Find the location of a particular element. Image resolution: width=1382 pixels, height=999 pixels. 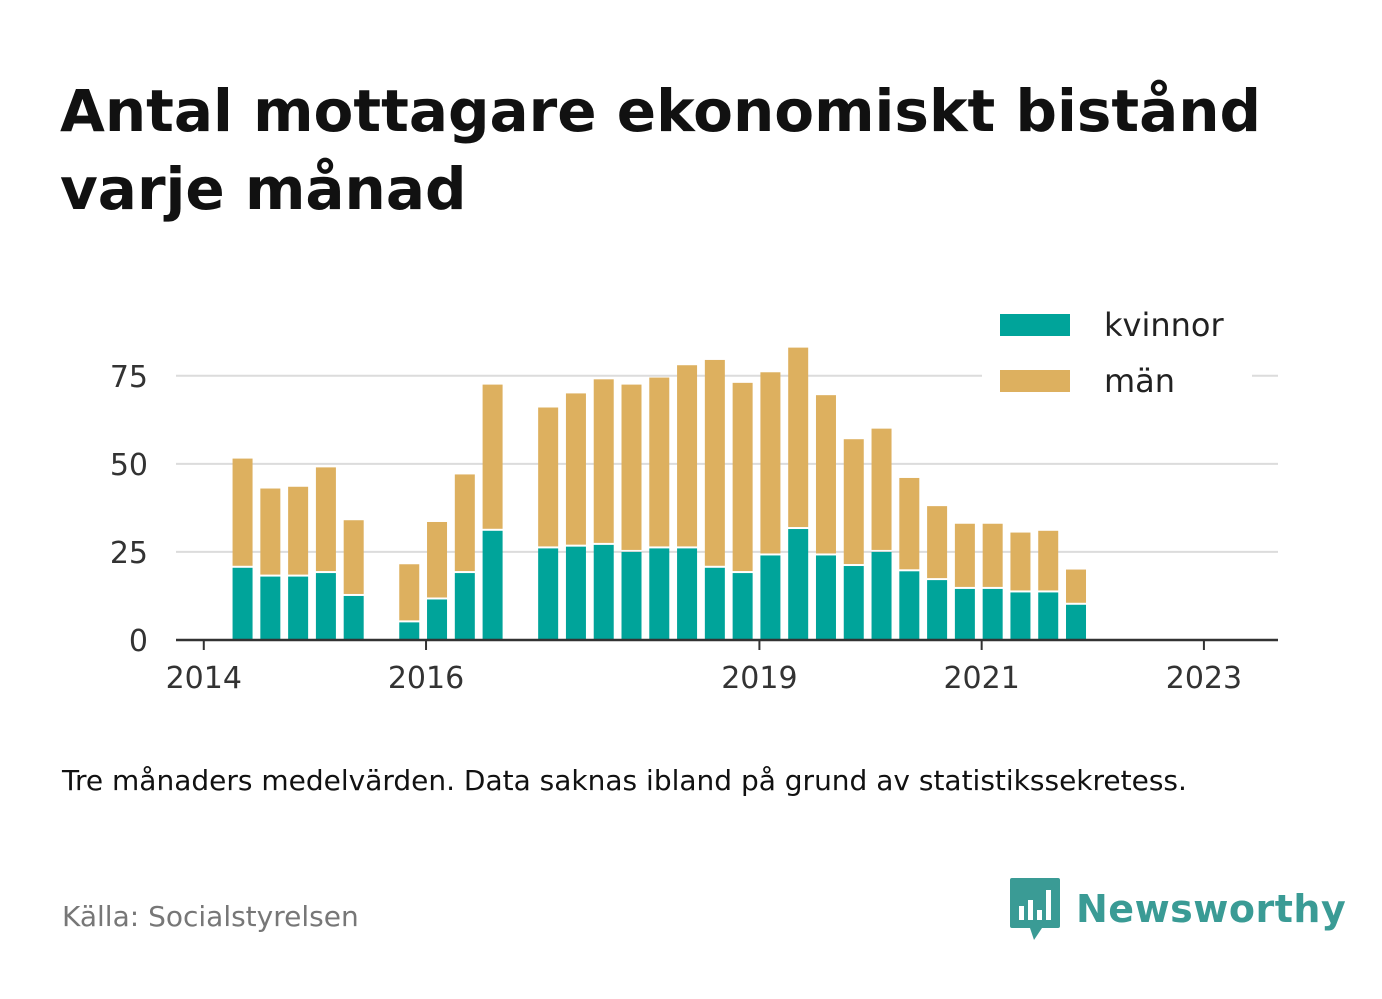

x-tick-label: 2016 is located at coordinates (426, 678).